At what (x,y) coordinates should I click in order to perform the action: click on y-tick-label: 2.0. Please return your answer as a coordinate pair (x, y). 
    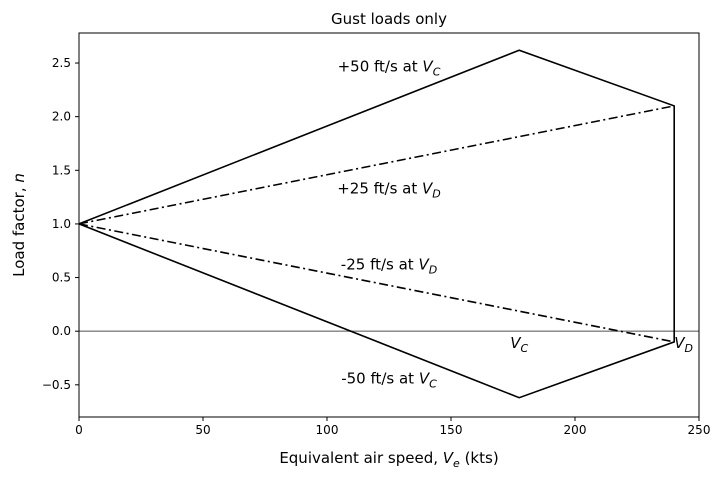
    Looking at the image, I should click on (61, 117).